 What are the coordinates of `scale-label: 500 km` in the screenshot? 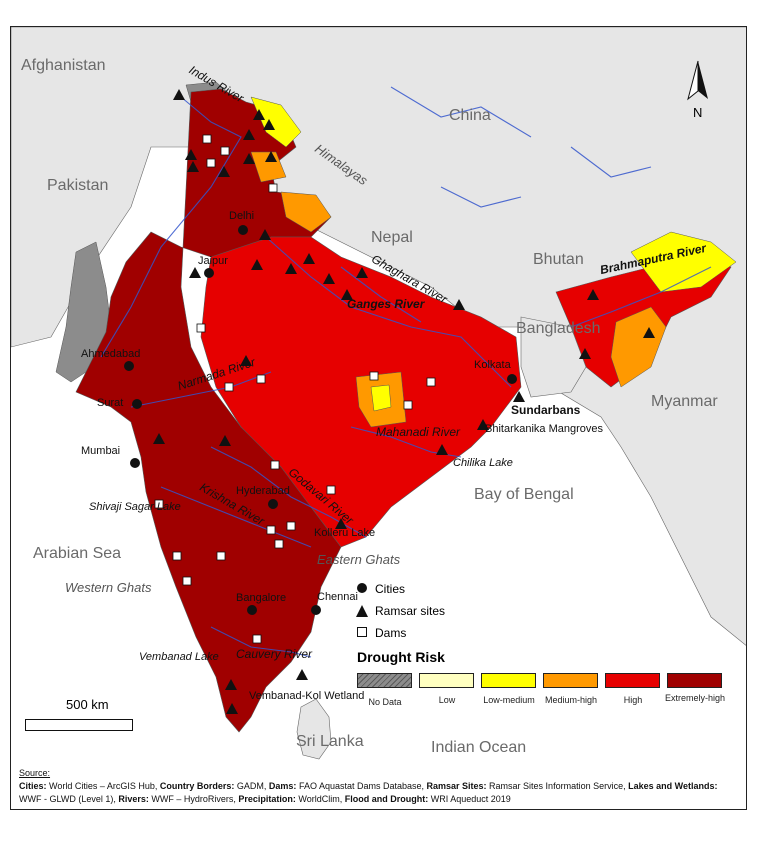 It's located at (87, 704).